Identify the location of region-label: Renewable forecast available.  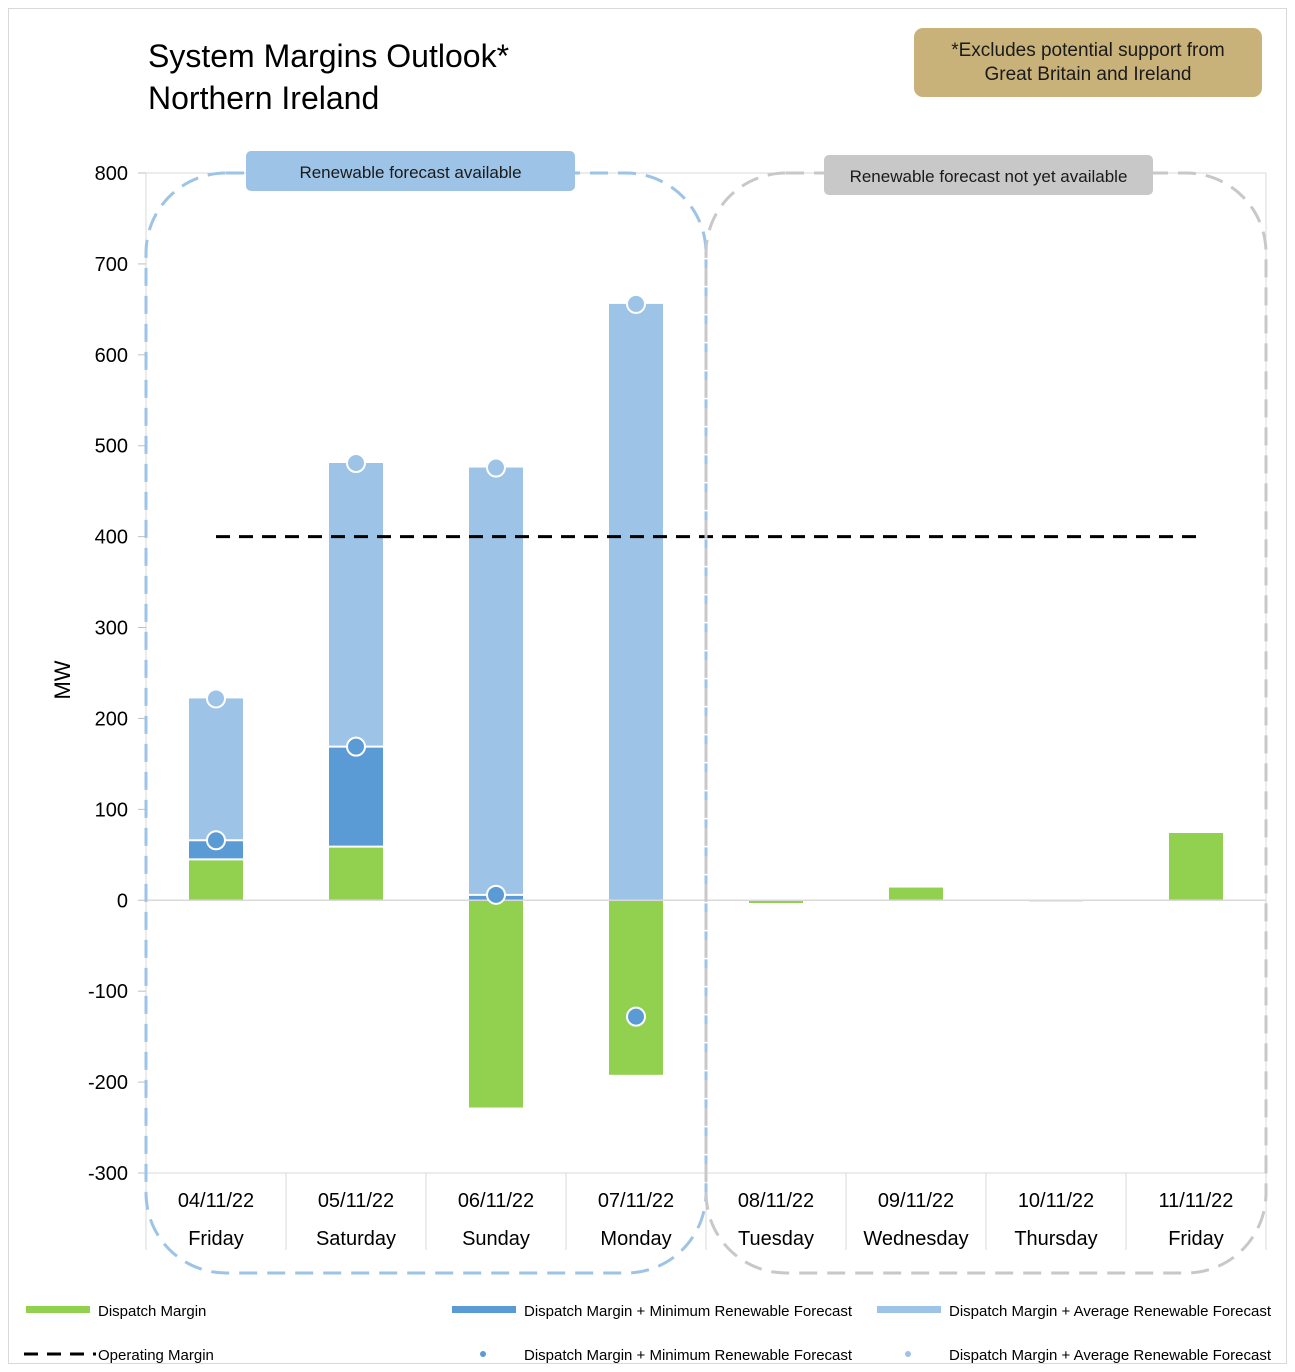
(410, 172).